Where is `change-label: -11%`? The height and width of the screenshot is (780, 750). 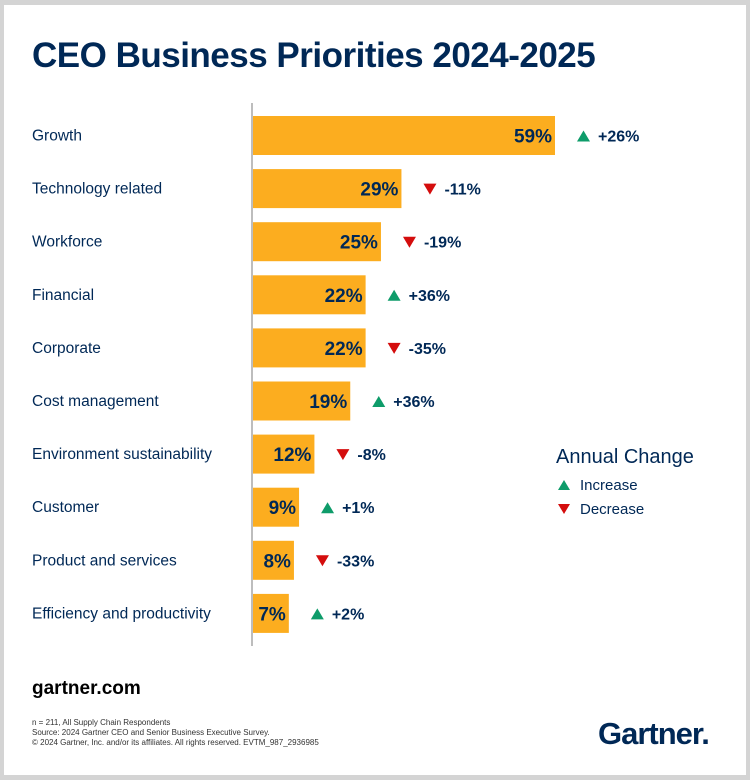 change-label: -11% is located at coordinates (462, 190).